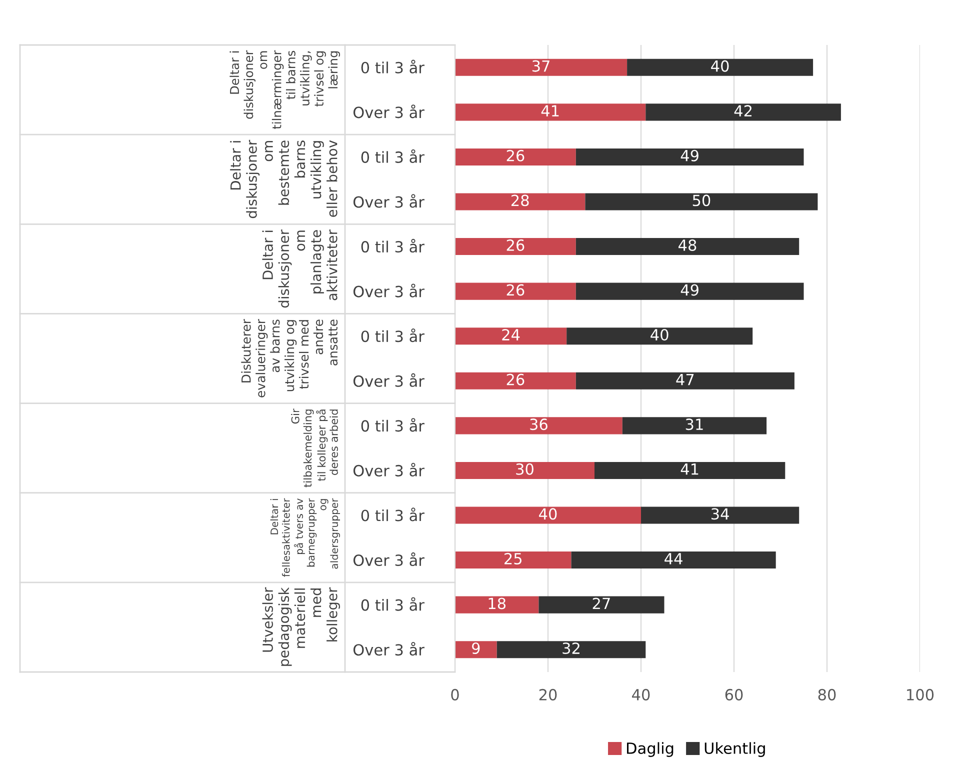 The width and height of the screenshot is (958, 784). I want to click on data-label: 25, so click(513, 558).